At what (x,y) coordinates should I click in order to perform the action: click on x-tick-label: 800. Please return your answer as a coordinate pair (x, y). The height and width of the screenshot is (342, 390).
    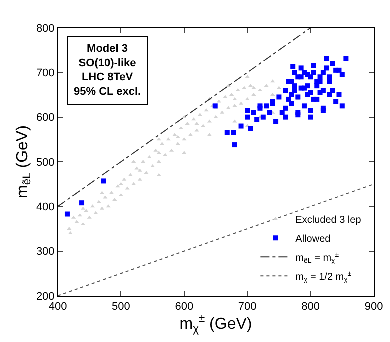
    Looking at the image, I should click on (311, 307).